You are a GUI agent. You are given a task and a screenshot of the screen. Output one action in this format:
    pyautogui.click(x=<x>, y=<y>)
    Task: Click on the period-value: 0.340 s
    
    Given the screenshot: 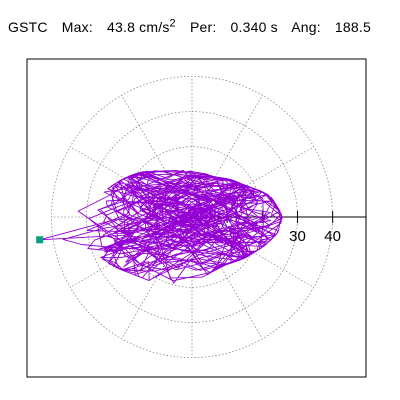 What is the action you would take?
    pyautogui.click(x=254, y=26)
    